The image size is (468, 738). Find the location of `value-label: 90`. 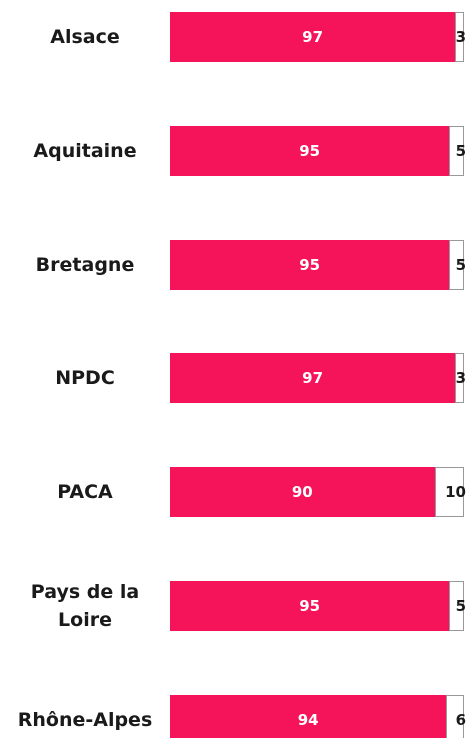

value-label: 90 is located at coordinates (302, 492).